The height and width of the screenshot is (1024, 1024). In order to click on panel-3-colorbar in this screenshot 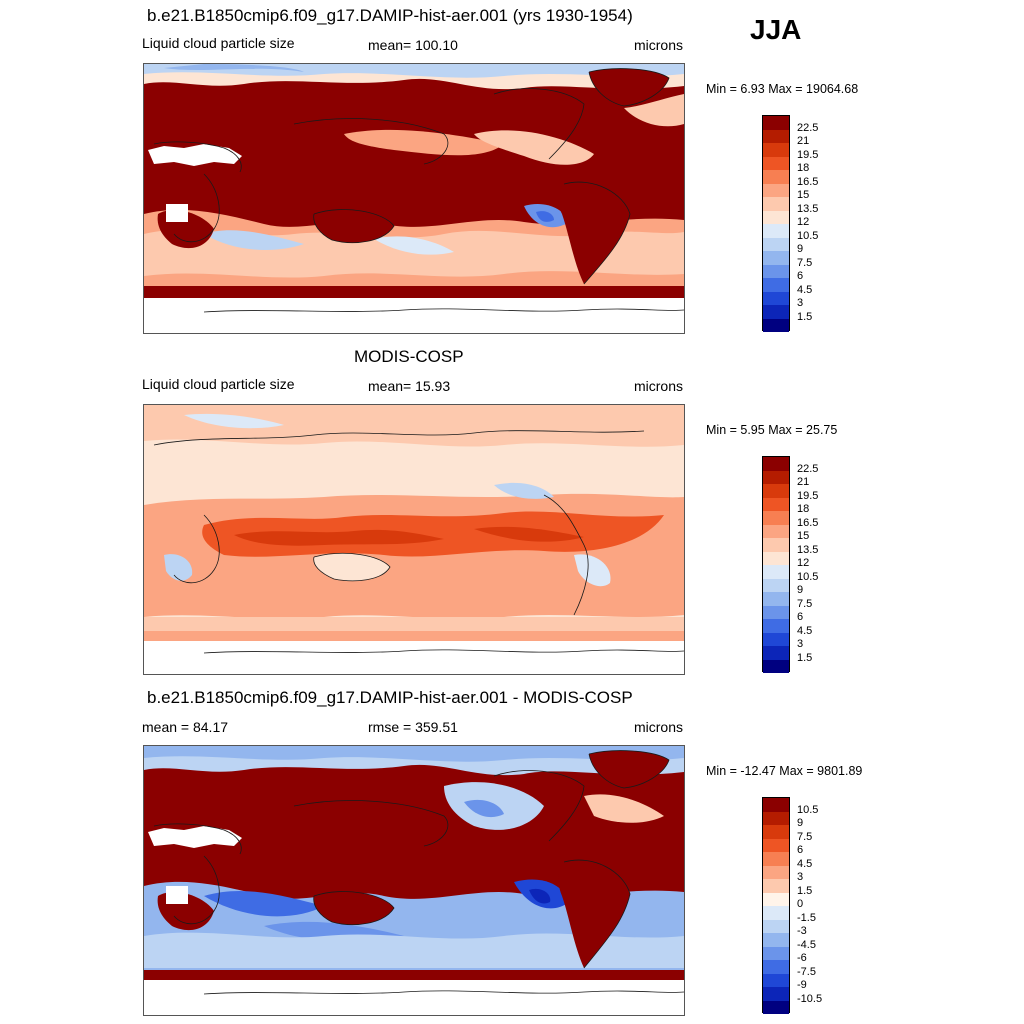, I will do `click(776, 905)`.